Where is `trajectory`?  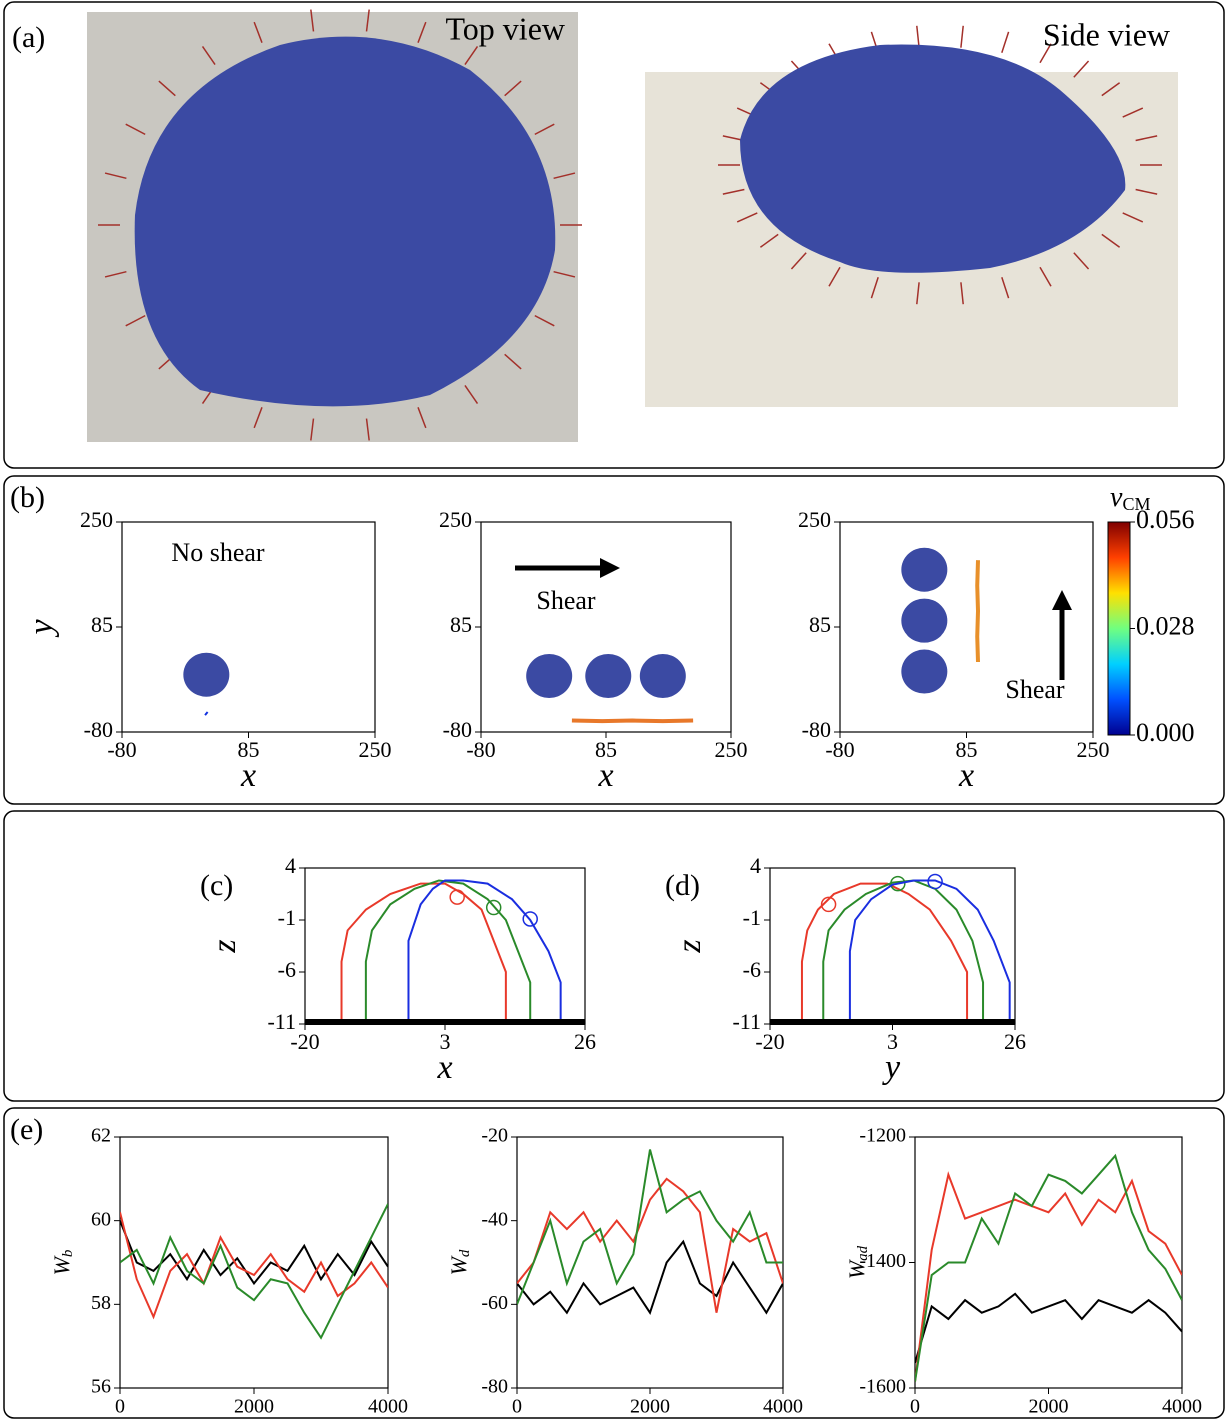
trajectory is located at coordinates (978, 611).